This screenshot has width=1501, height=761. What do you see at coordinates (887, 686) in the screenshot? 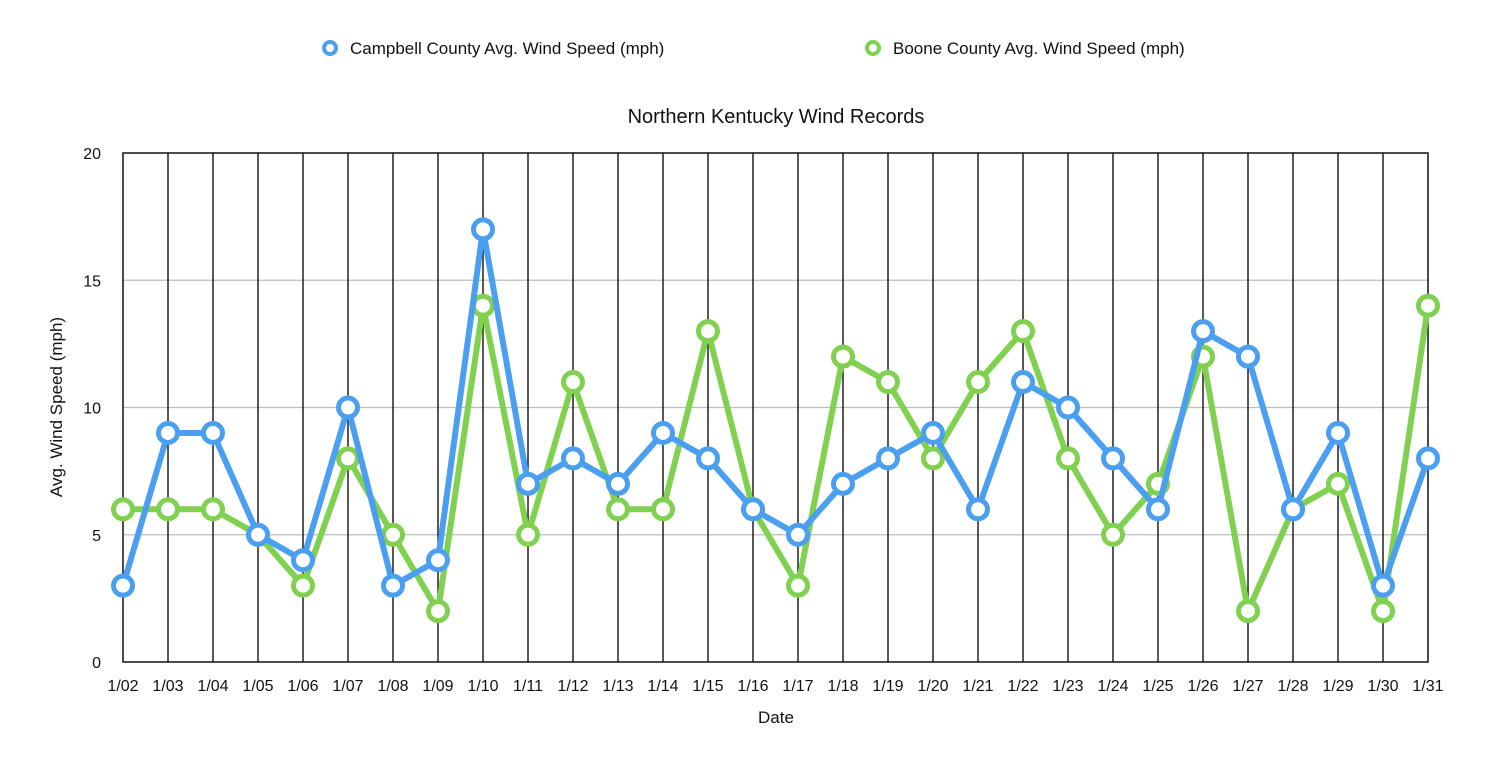
I see `x-tick-label: 1/19` at bounding box center [887, 686].